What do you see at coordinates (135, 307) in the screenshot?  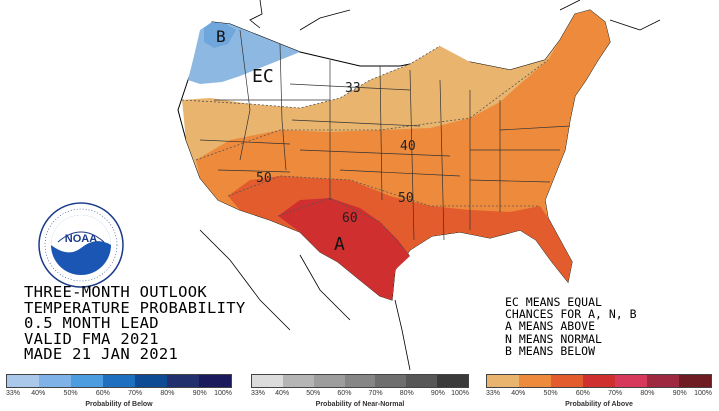 I see `title-line: TEMPERATURE PROBABILITY` at bounding box center [135, 307].